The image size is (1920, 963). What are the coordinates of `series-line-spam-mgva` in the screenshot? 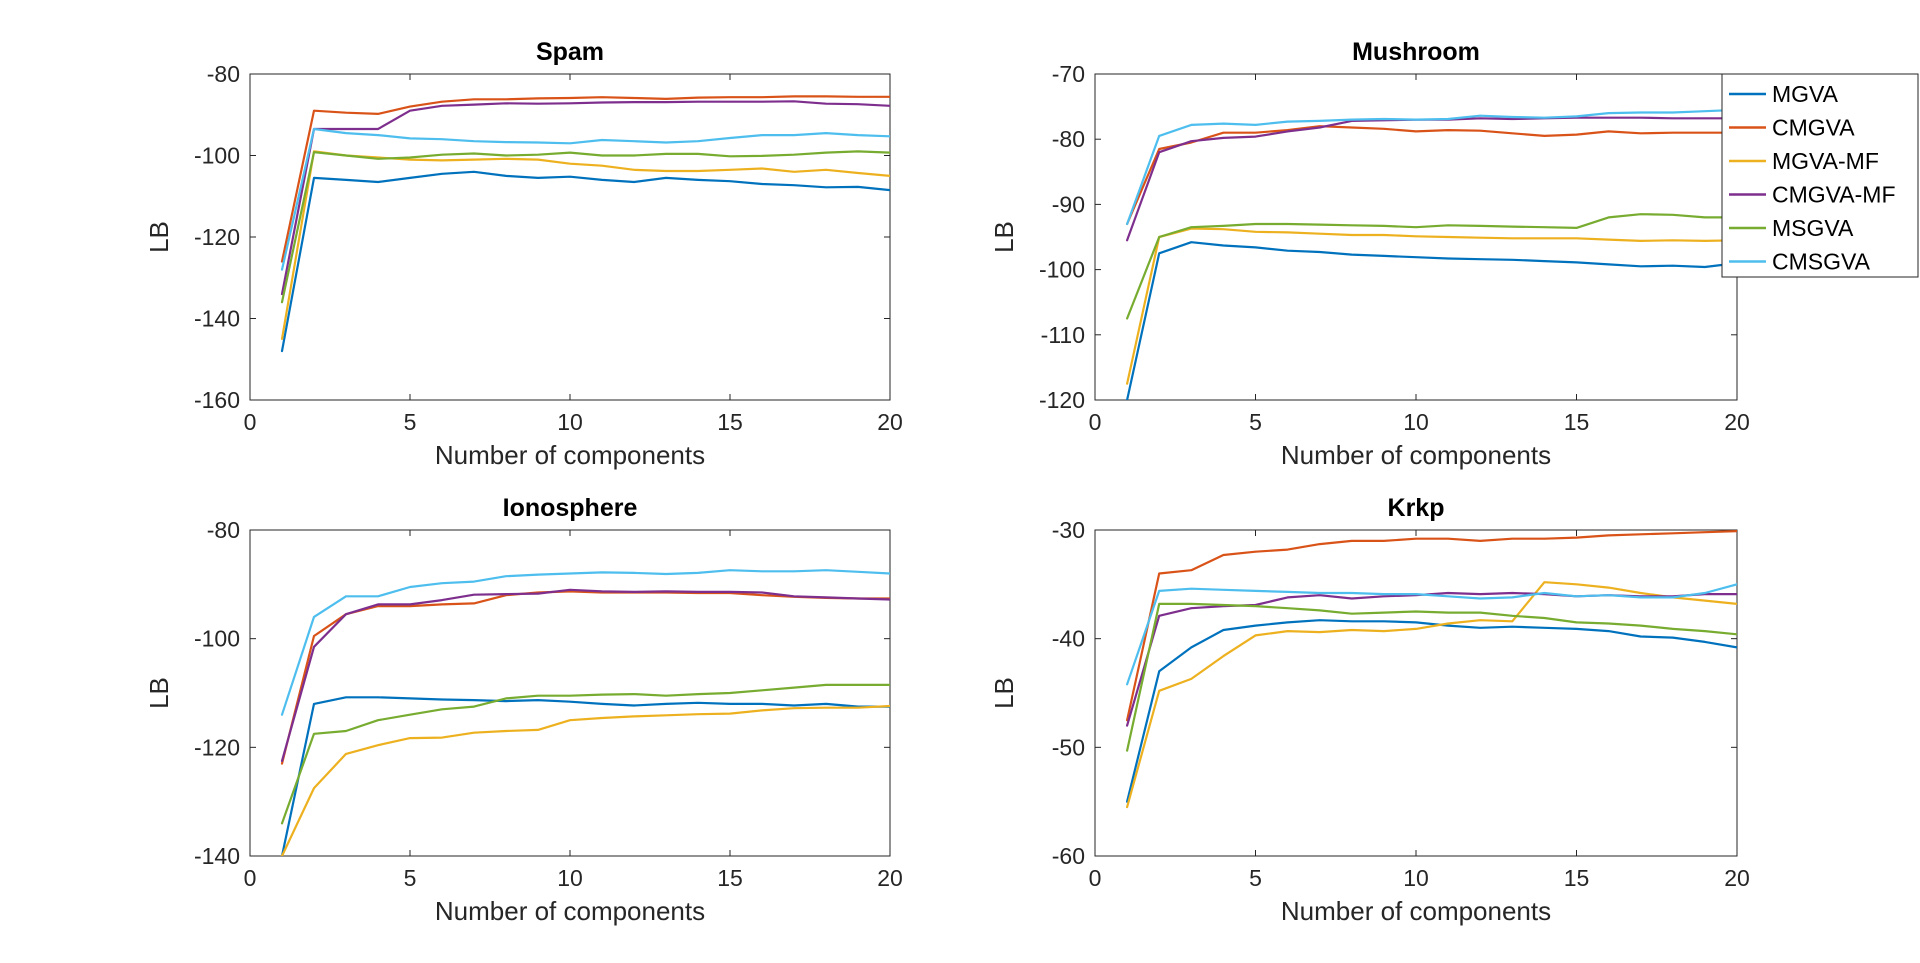 It's located at (585, 261).